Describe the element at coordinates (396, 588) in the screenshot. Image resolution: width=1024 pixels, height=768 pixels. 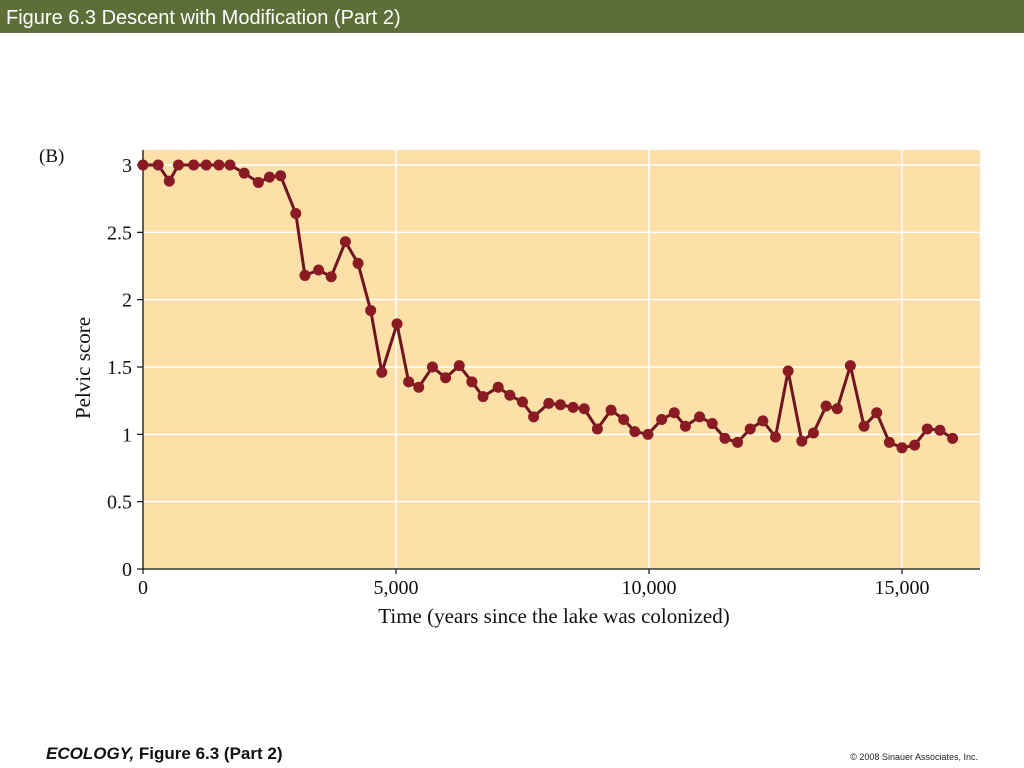
I see `x-tick-label: 5,000` at that location.